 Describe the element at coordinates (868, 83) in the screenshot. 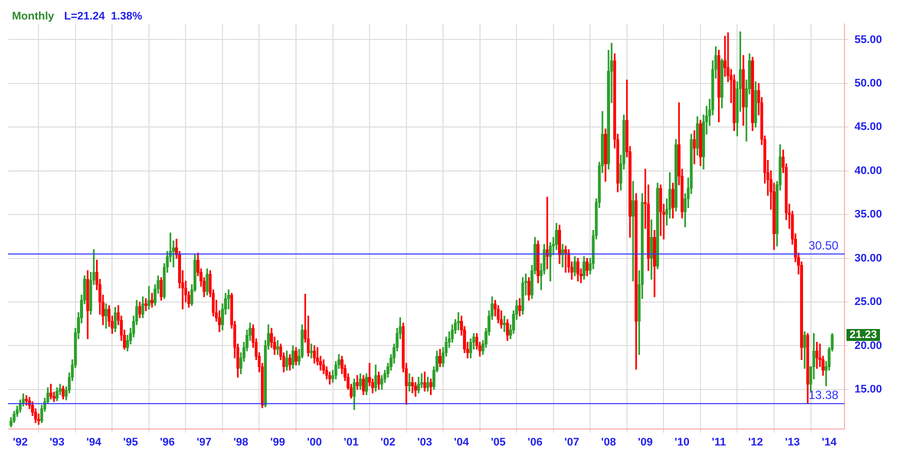

I see `y-tick-label: 50.00` at that location.